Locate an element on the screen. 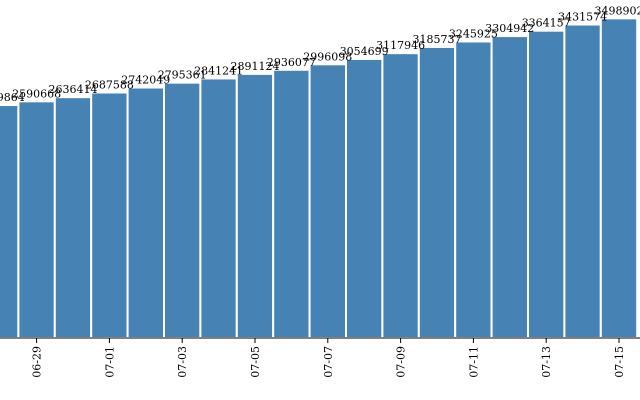  x-tick-label-06-29: 06-29 is located at coordinates (37, 362).